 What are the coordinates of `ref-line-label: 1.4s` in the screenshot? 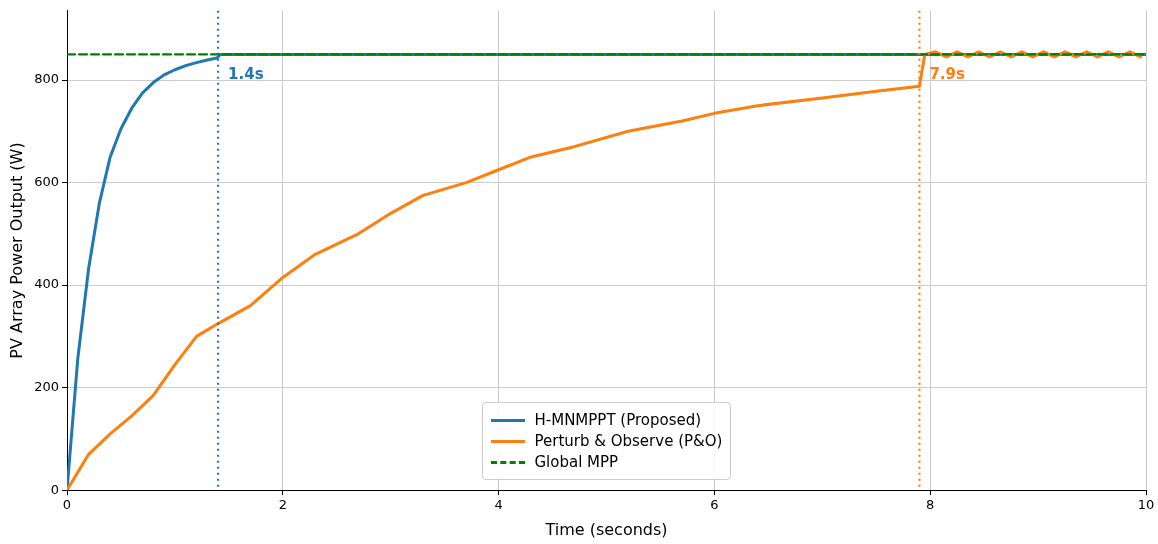 It's located at (246, 74).